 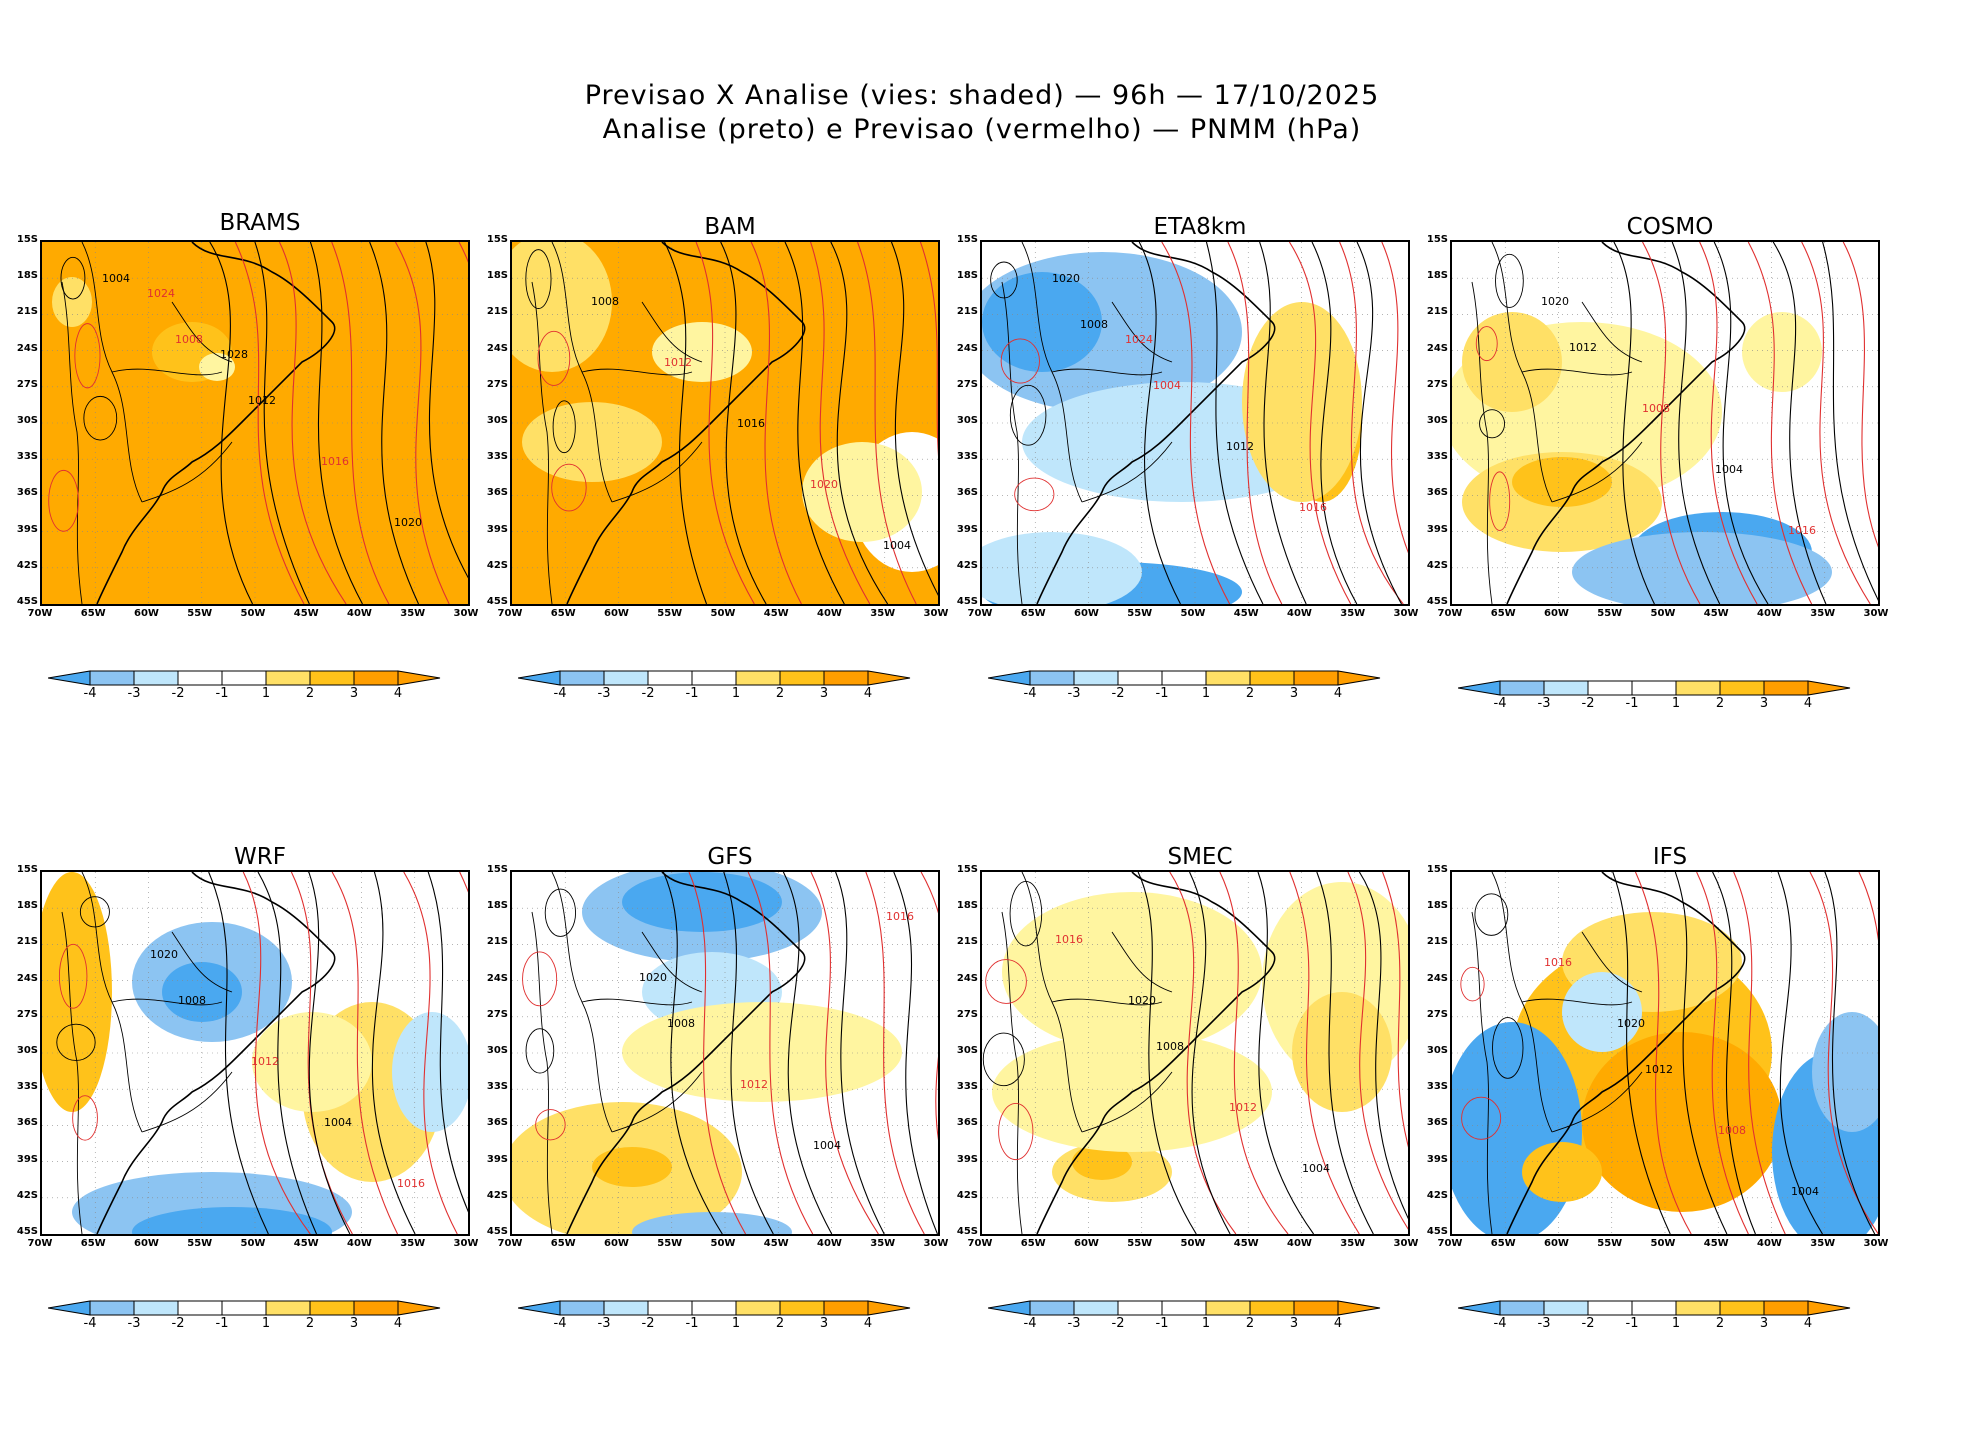 I want to click on panel-title: IFS, so click(x=1670, y=857).